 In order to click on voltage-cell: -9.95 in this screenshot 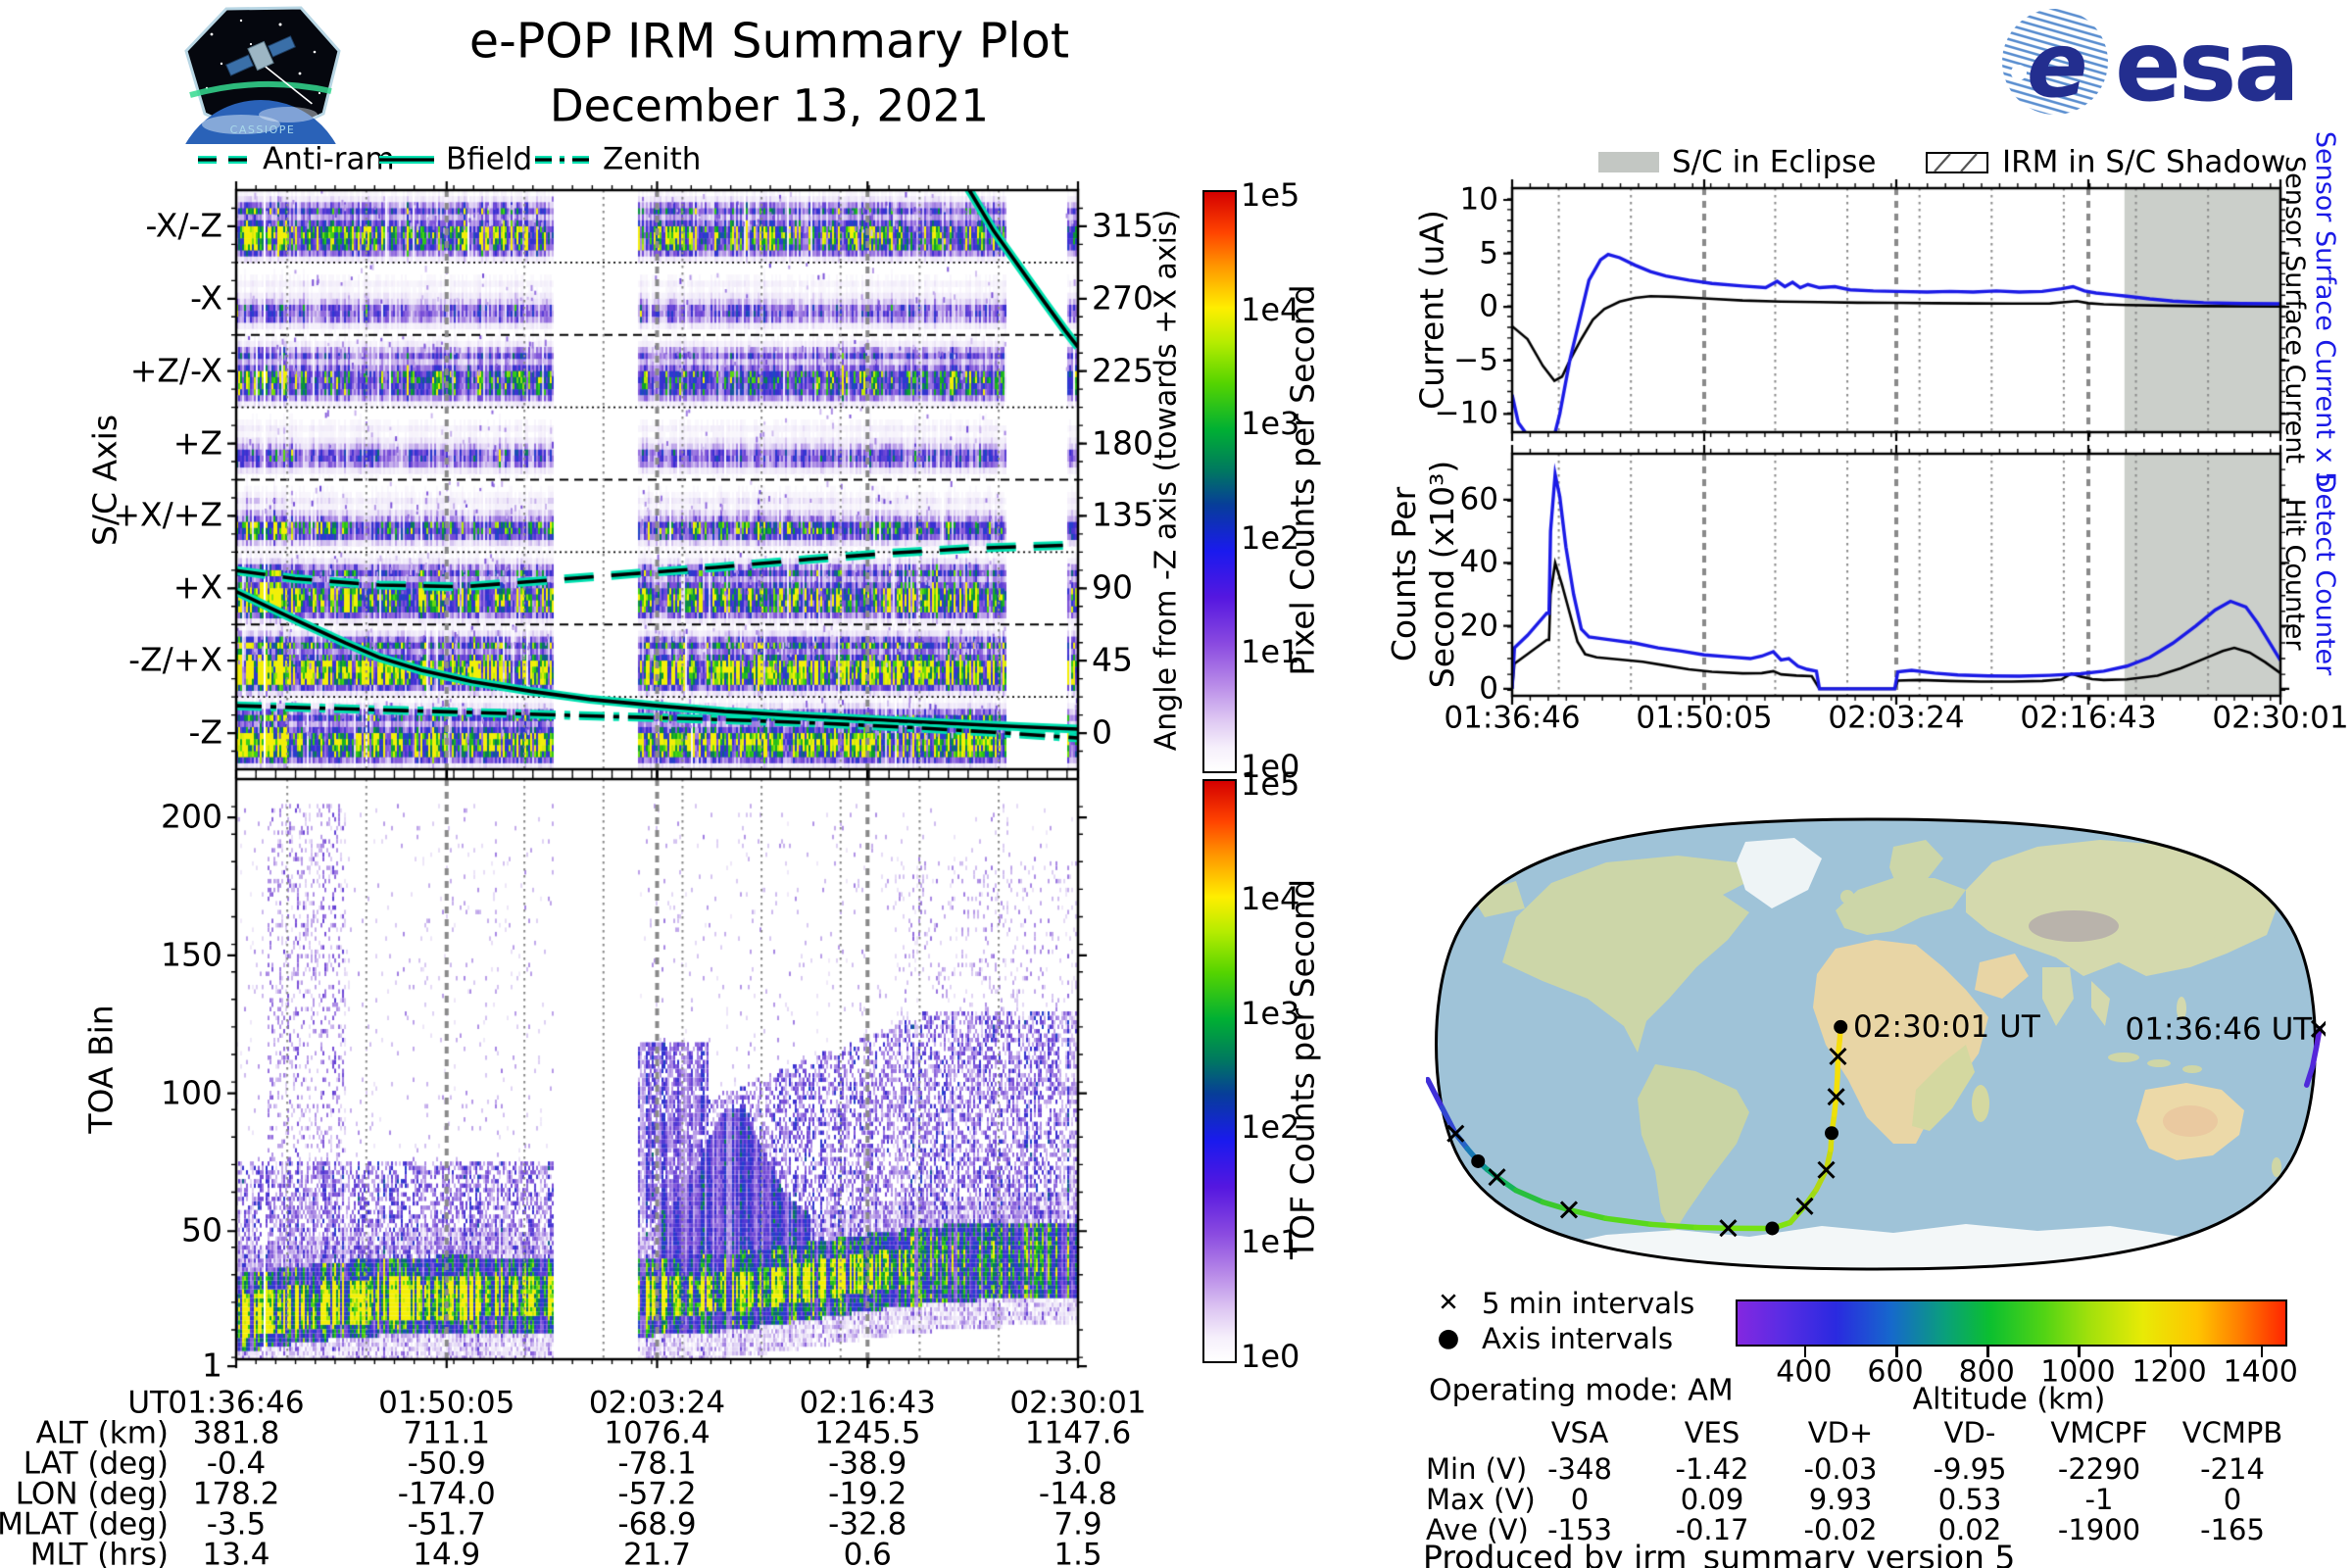, I will do `click(1970, 1468)`.